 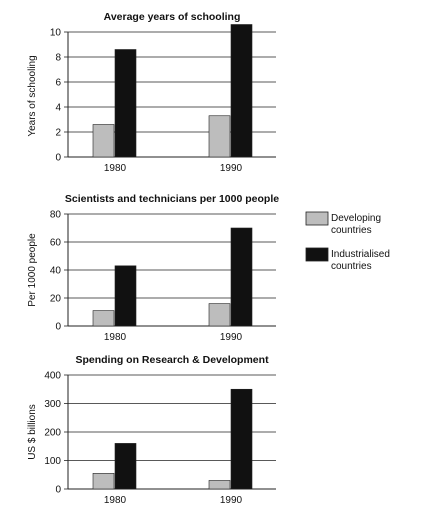 I want to click on y-tick-label: 4, so click(x=58, y=108).